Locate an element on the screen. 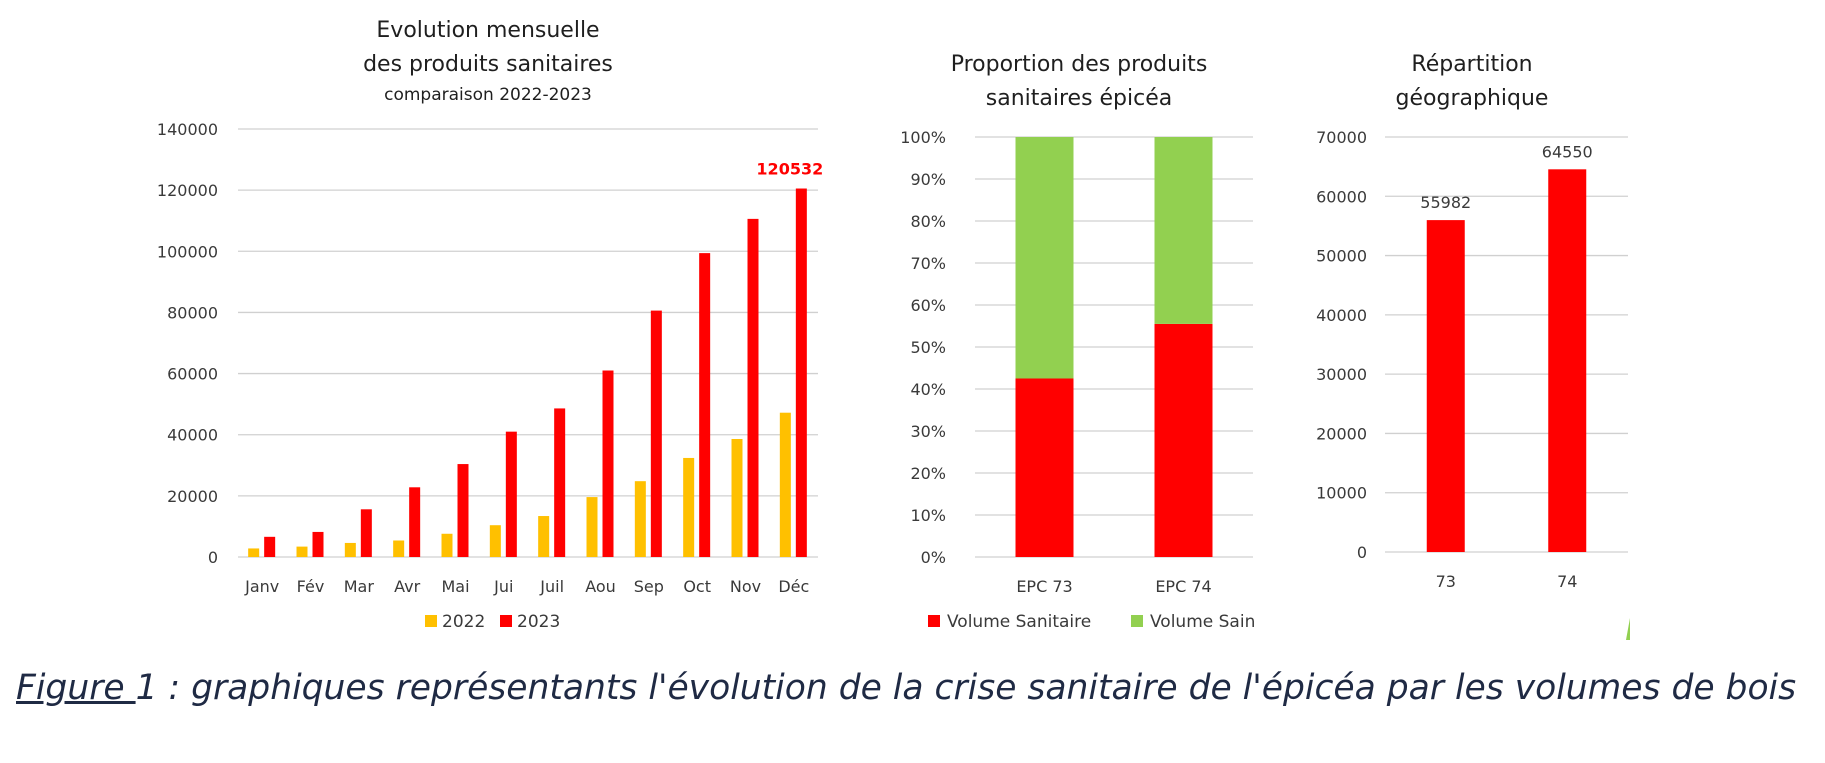 This screenshot has width=1825, height=763. chart1-bar-2022-Avr is located at coordinates (399, 548).